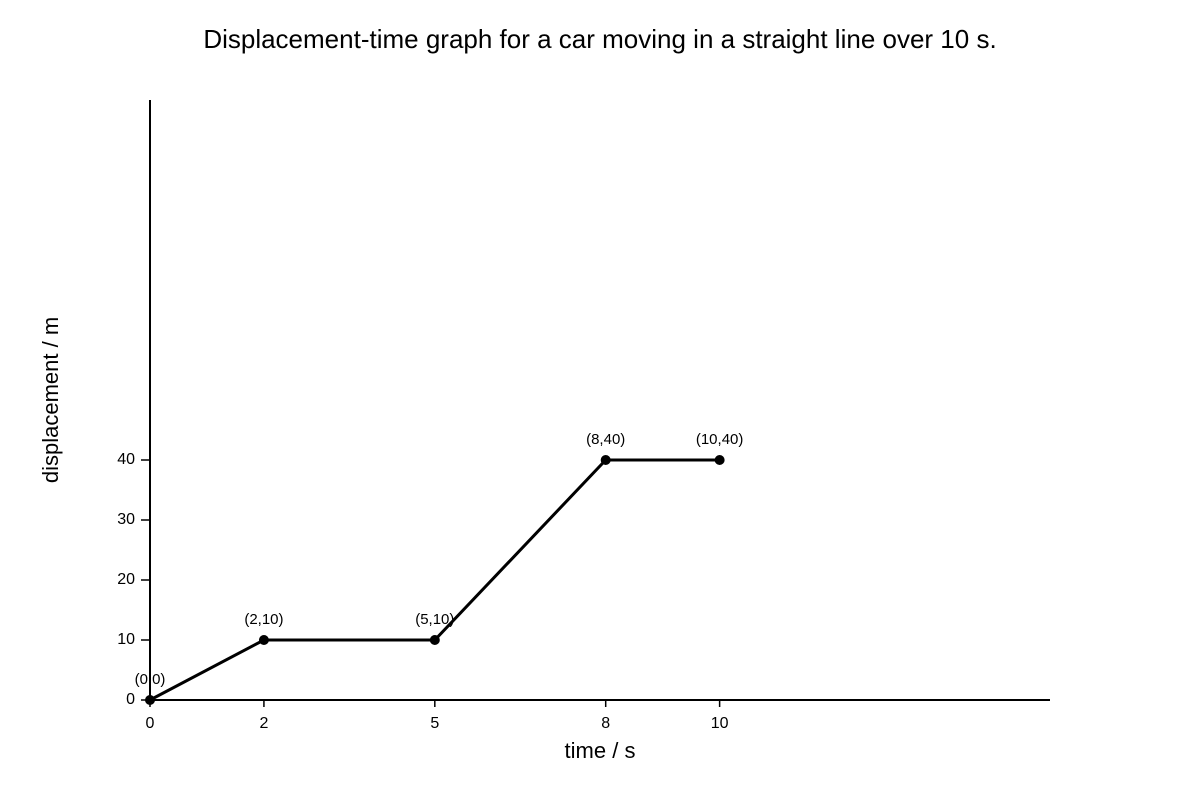  I want to click on x-tick-label: 5, so click(434, 723).